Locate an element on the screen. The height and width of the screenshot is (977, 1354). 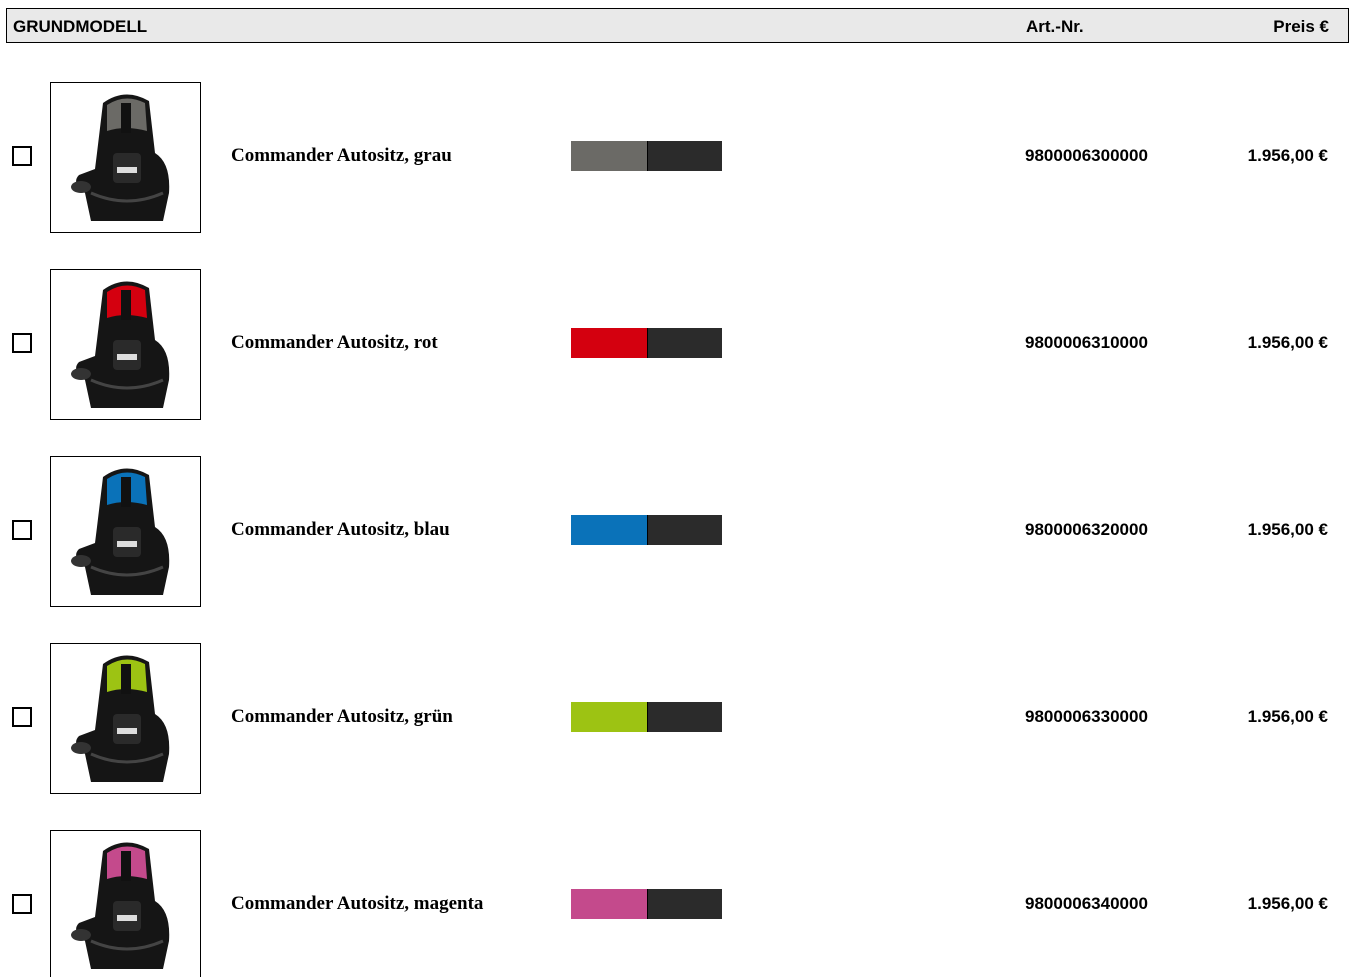
product-name: Commander Autositz, grau is located at coordinates (341, 155).